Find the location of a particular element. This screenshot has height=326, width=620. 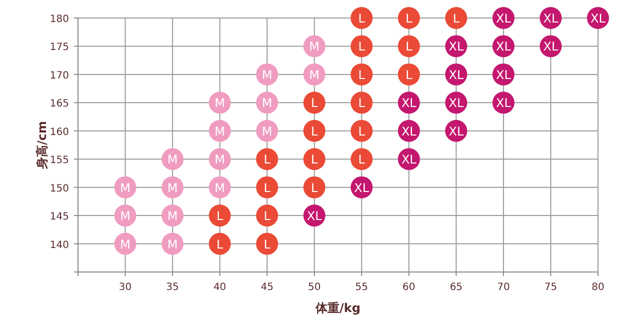

series-label: L is located at coordinates (362, 75).